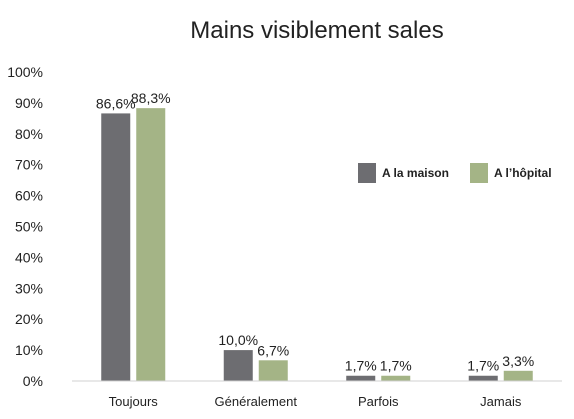  I want to click on y-axis: 0% 10% 20% 30% 40% 50% 60% 70% 80% 90% 100%, so click(25, 226).